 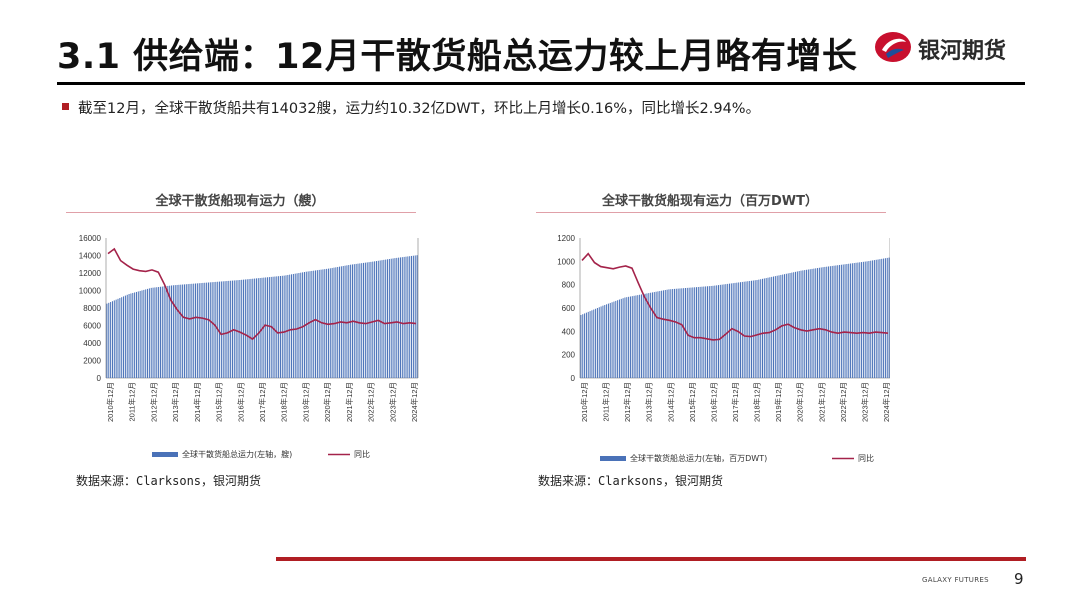 What do you see at coordinates (99, 378) in the screenshot?
I see `y-tick-label-left: 0` at bounding box center [99, 378].